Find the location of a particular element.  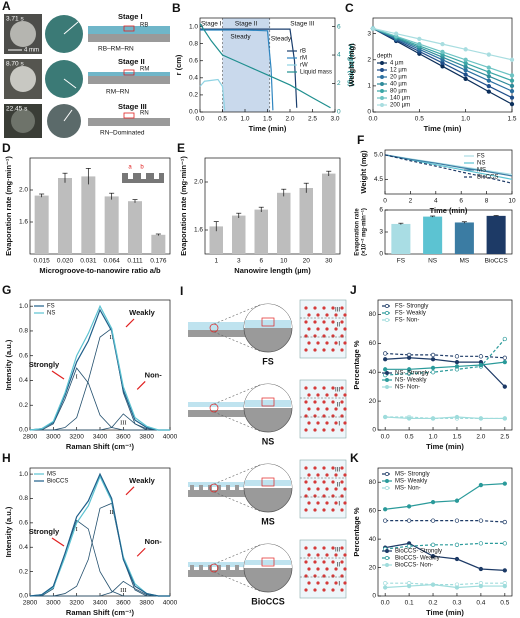

legend-title: depth is located at coordinates (384, 57).